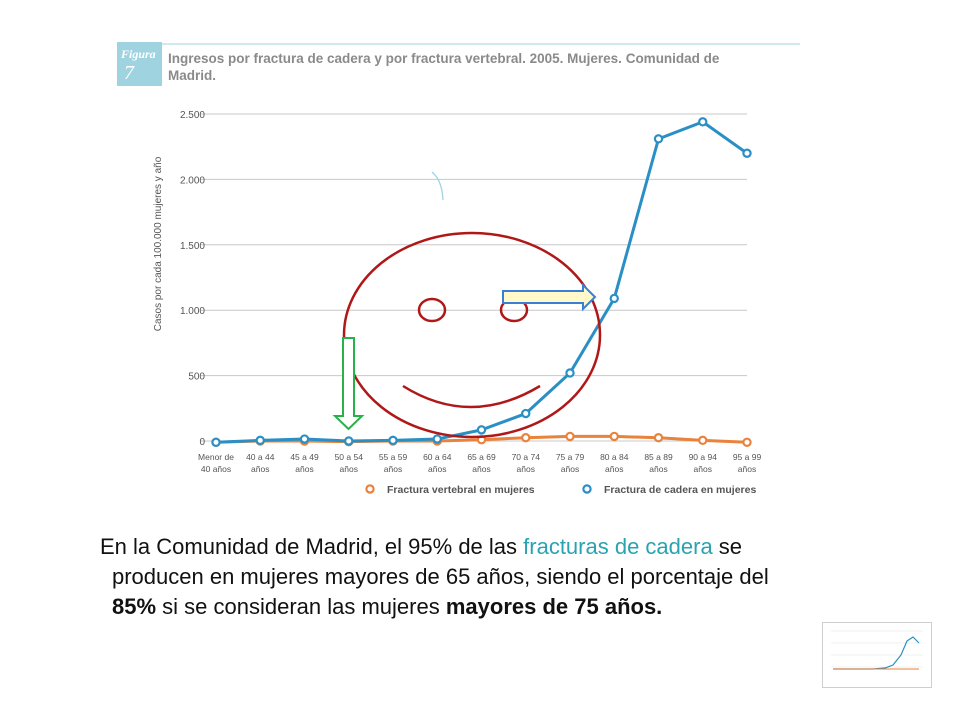 The width and height of the screenshot is (960, 720). Describe the element at coordinates (481, 457) in the screenshot. I see `x-tick-label: 65 a 69` at that location.